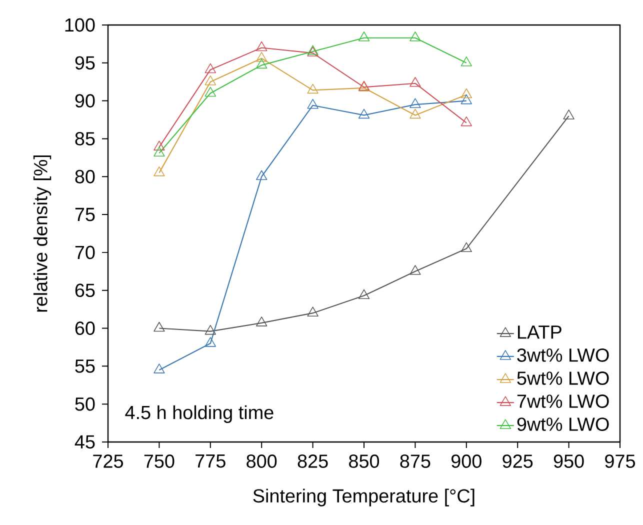  Describe the element at coordinates (85, 101) in the screenshot. I see `y-tick-label: 90` at that location.